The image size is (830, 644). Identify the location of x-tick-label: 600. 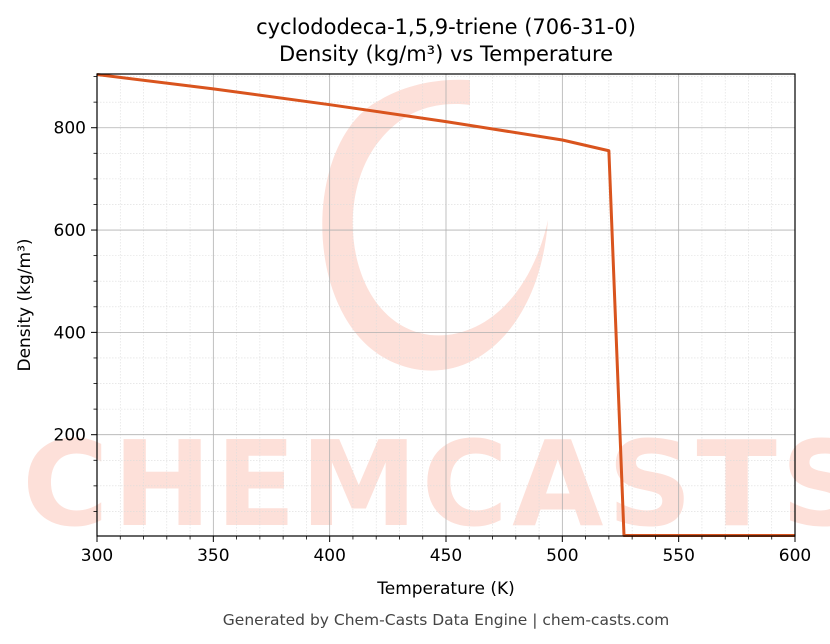
(795, 556).